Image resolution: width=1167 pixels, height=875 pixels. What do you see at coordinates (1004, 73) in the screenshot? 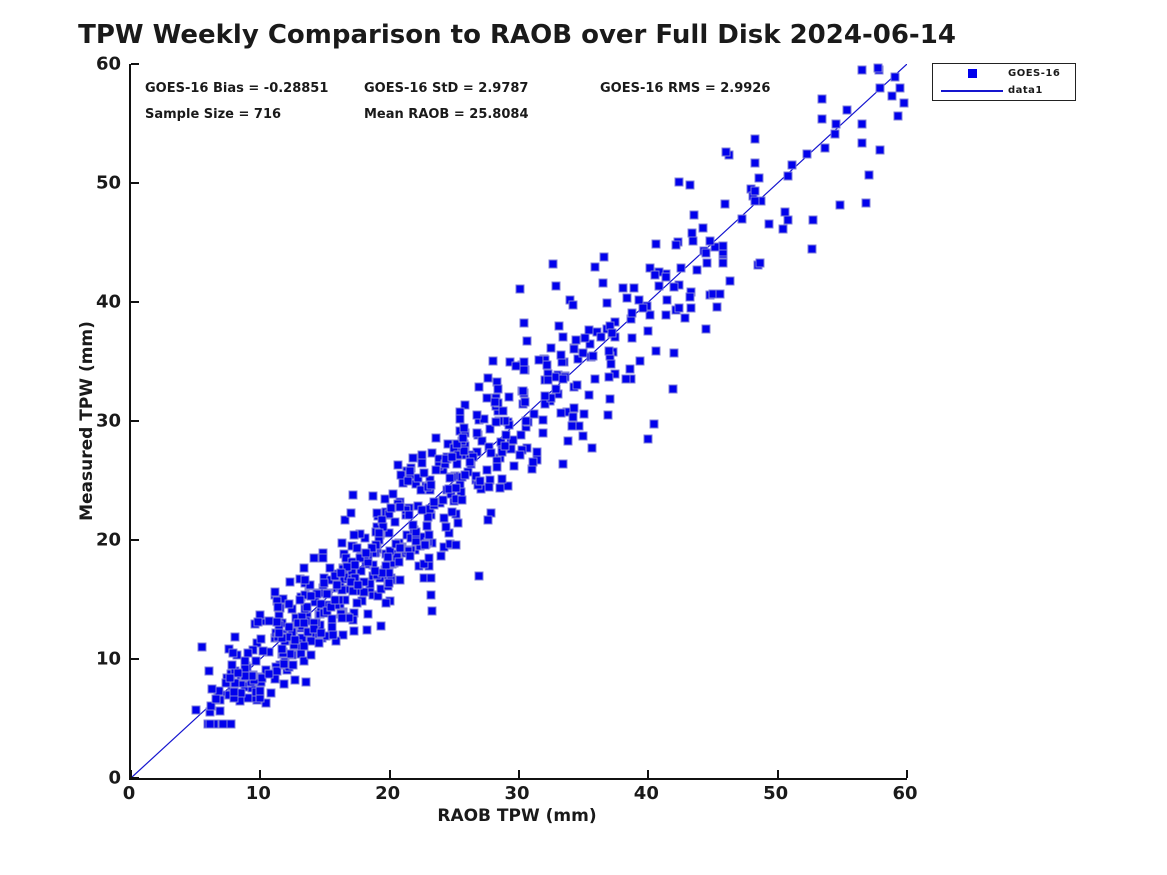
I see `legend-item-goes16: GOES-16` at bounding box center [1004, 73].